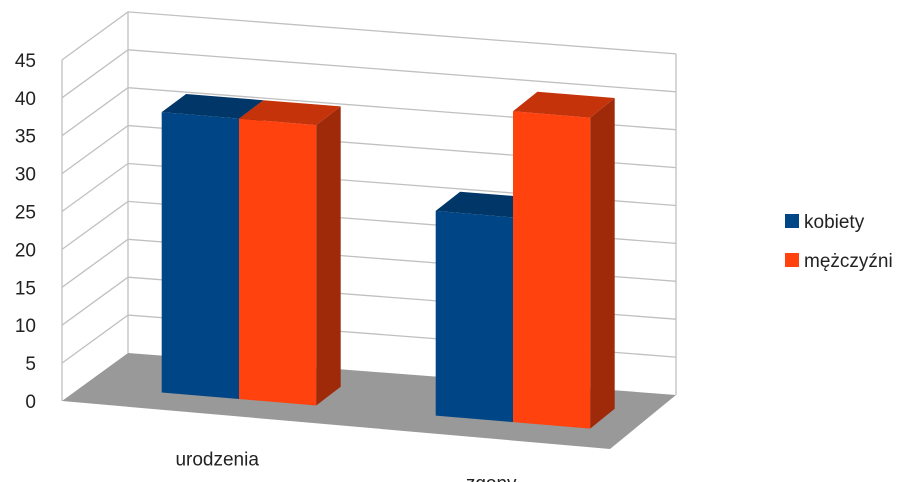 Image resolution: width=917 pixels, height=482 pixels. I want to click on y-tick-label: 35, so click(25, 137).